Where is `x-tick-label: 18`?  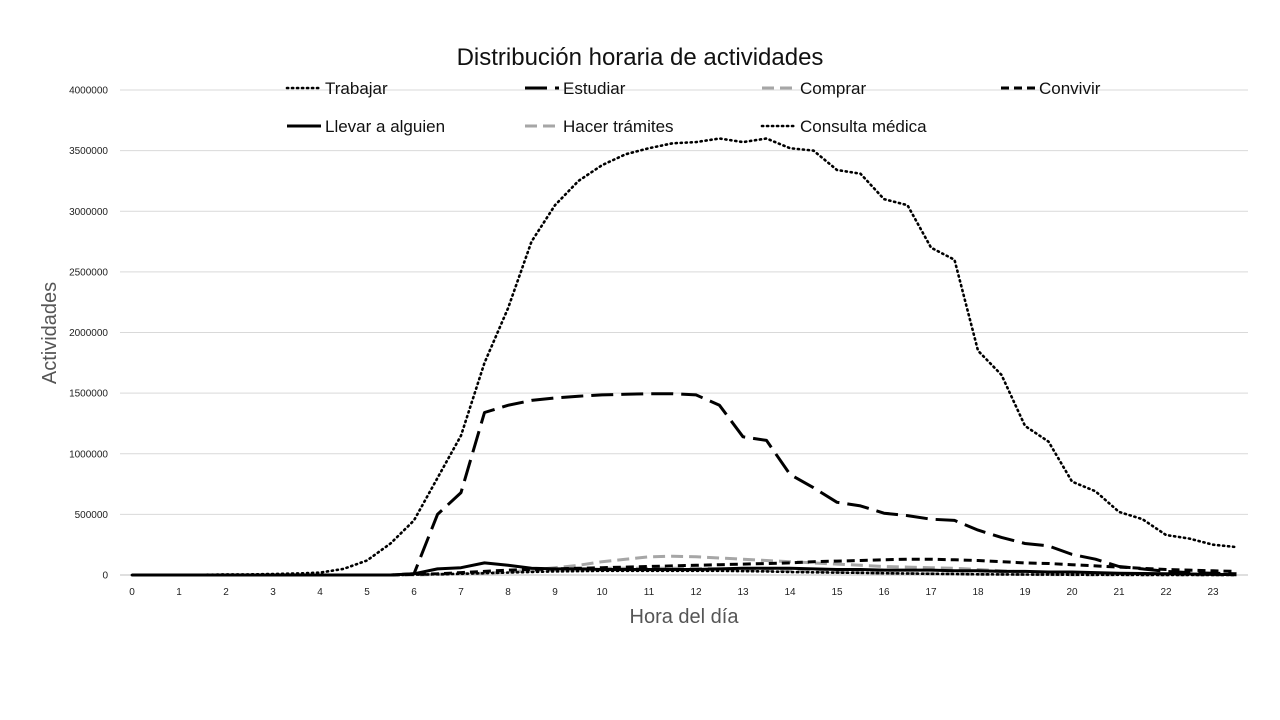 x-tick-label: 18 is located at coordinates (978, 592).